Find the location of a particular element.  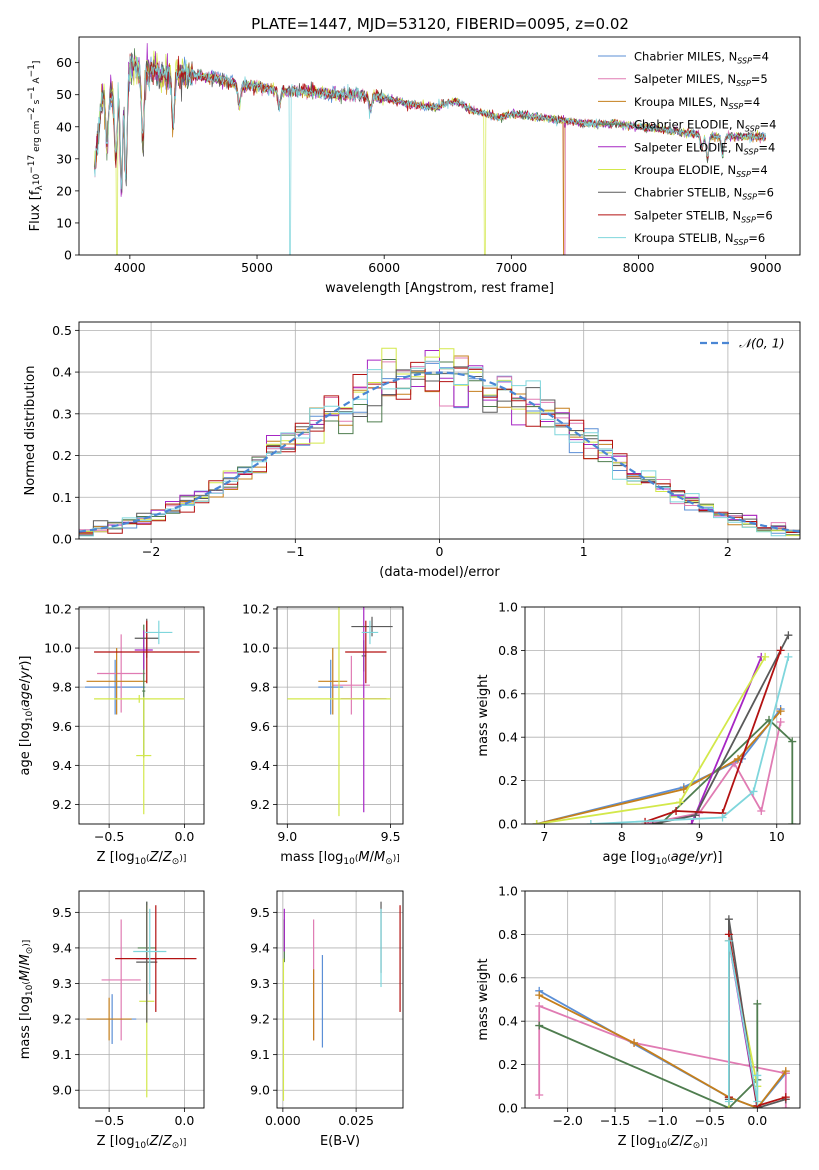

legend-label: Salpeter ELODIE, NSSP=4 is located at coordinates (704, 148).